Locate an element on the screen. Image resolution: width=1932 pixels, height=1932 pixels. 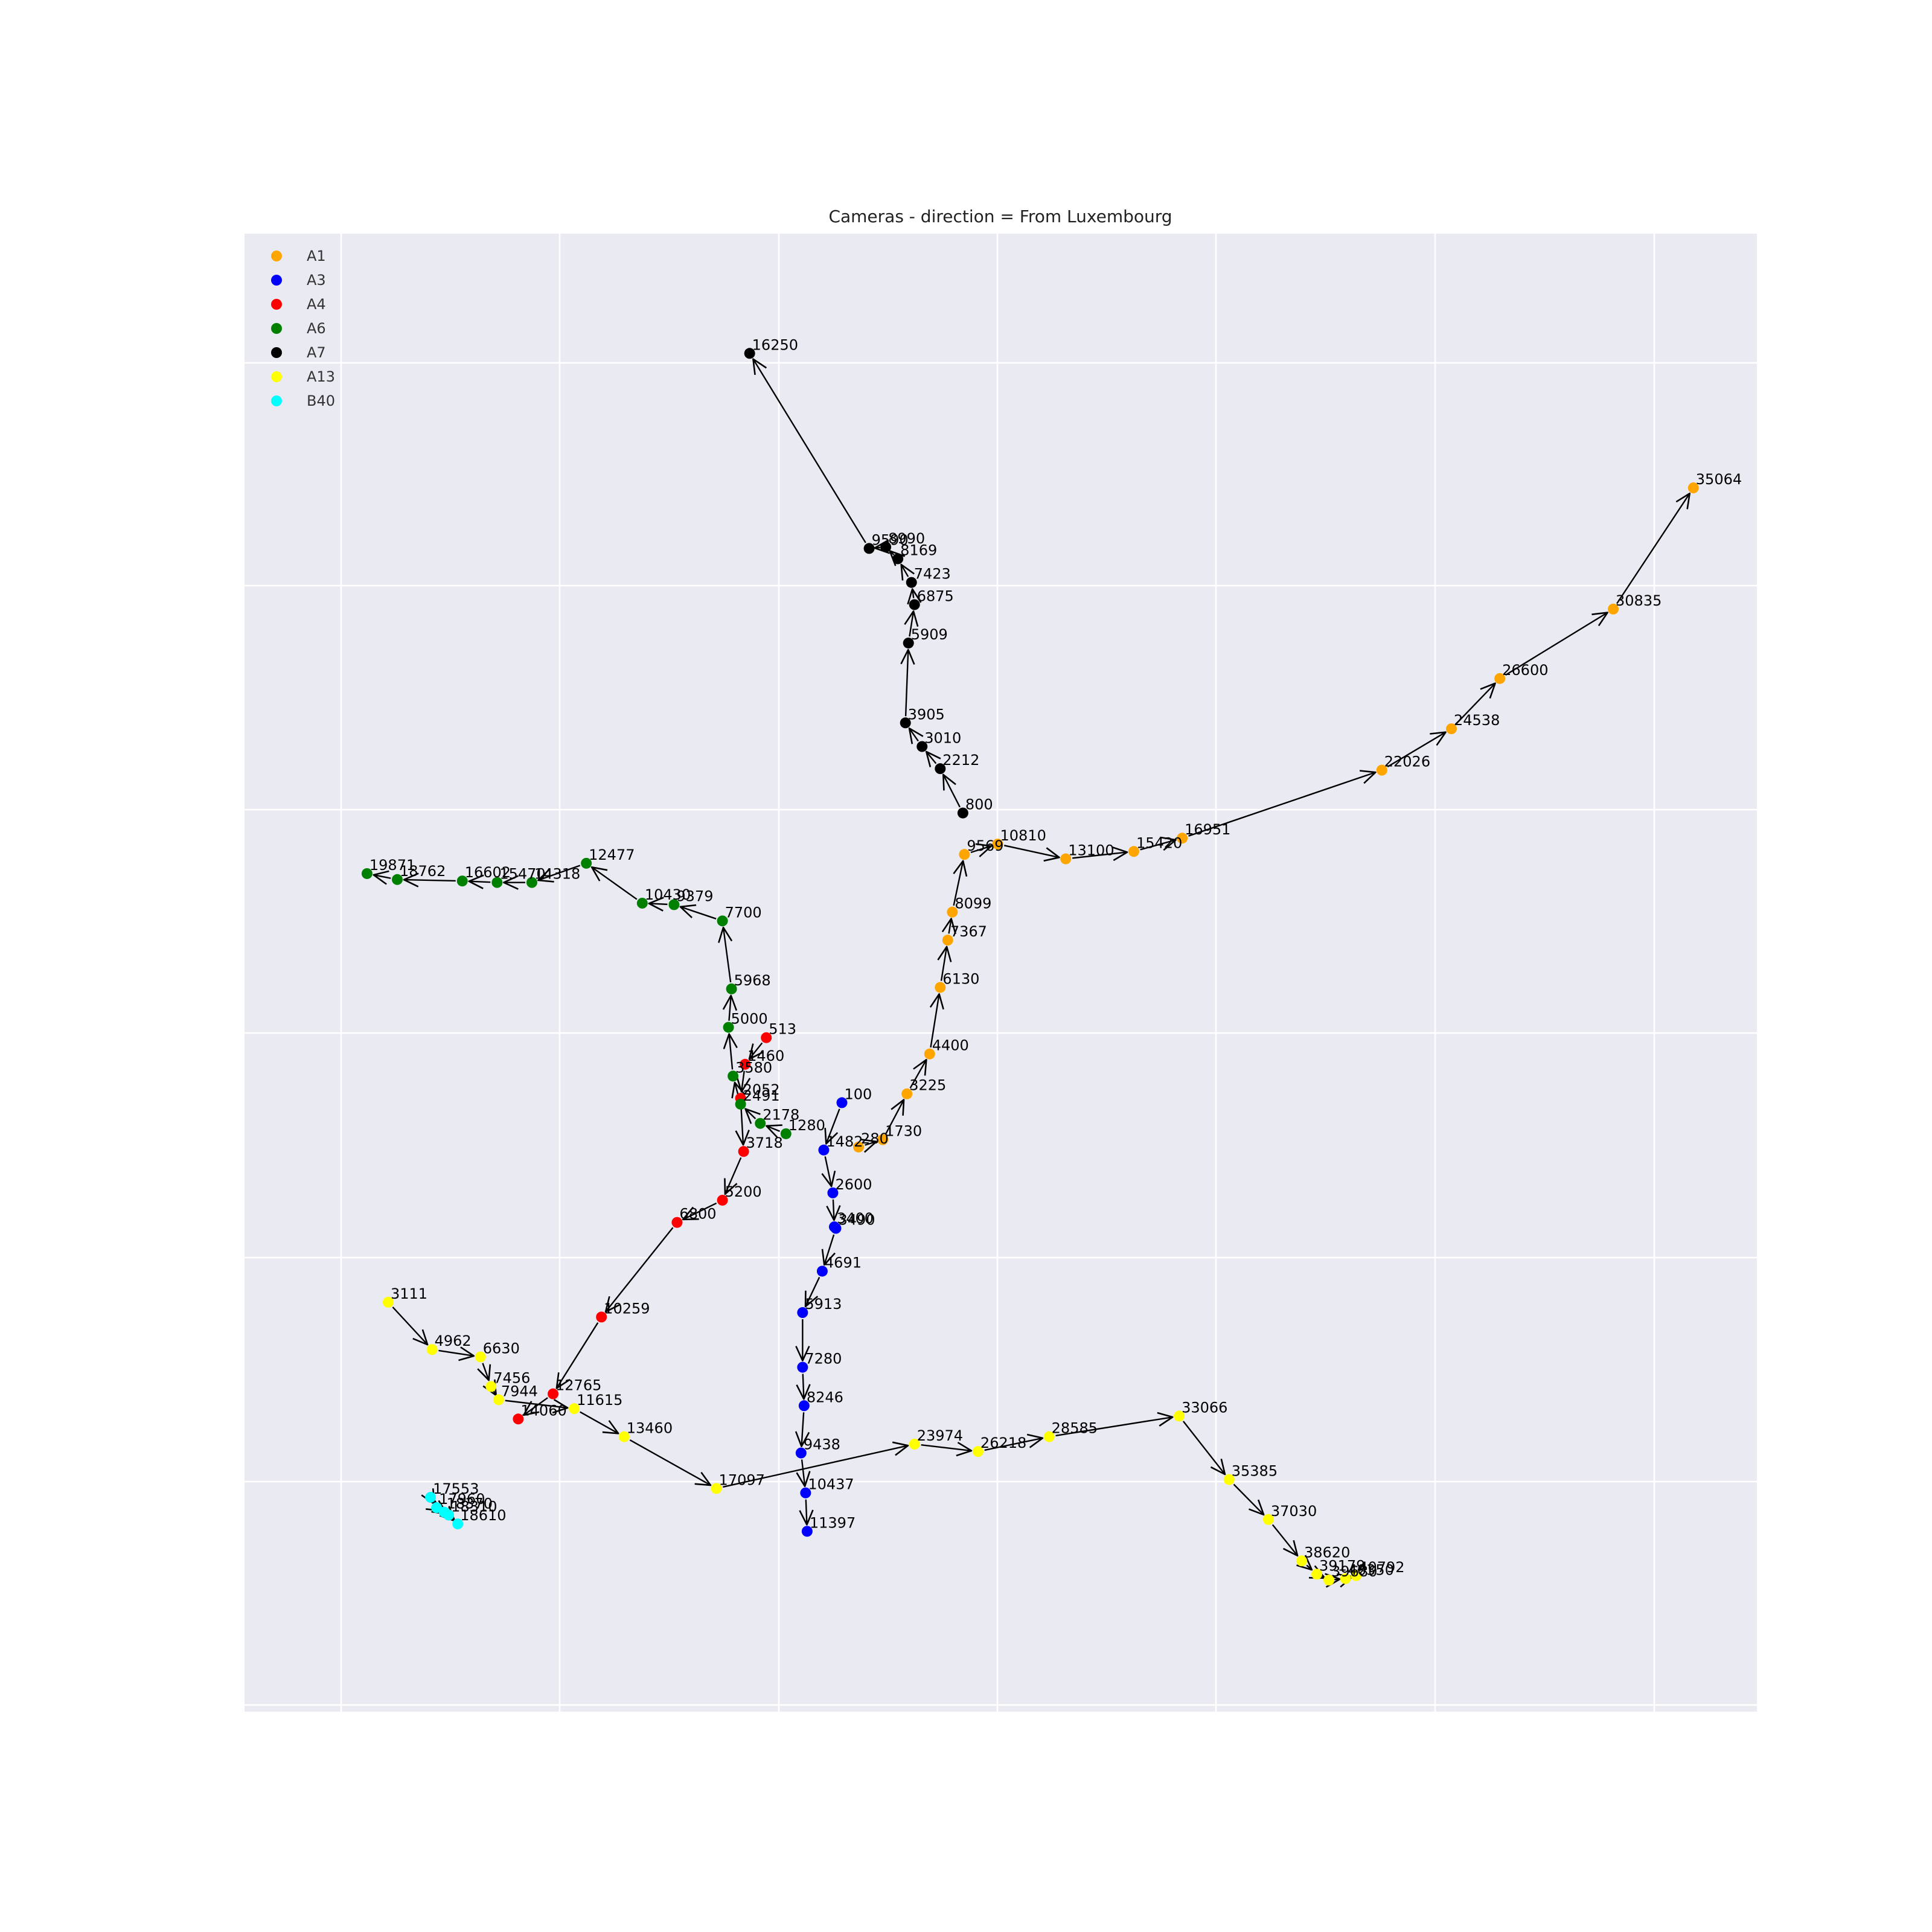
point-label-A3-11397: 11397 is located at coordinates (833, 1523).